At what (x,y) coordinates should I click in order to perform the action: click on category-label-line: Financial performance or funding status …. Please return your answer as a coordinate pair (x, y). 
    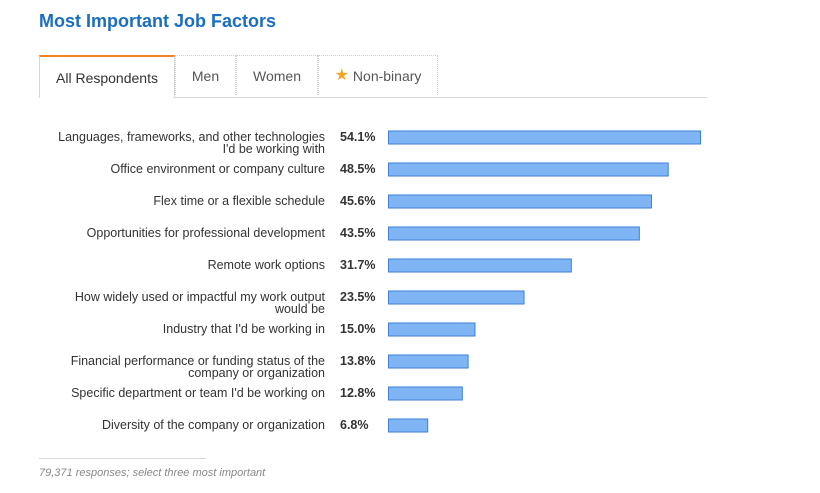
    Looking at the image, I should click on (198, 361).